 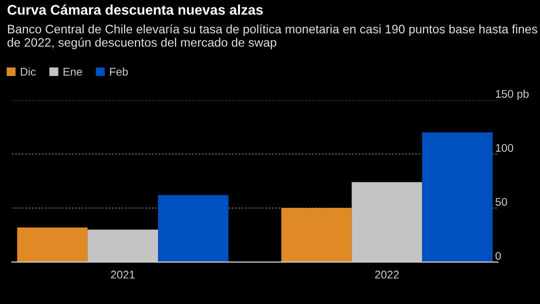 What do you see at coordinates (502, 202) in the screenshot?
I see `y-tick-label: 50` at bounding box center [502, 202].